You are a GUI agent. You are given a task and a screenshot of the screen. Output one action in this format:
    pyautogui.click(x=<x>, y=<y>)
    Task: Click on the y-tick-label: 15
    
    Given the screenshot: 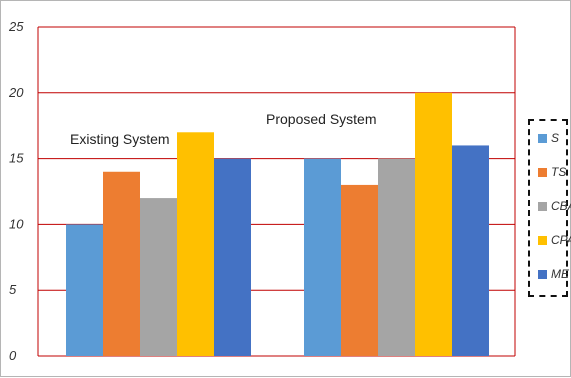 What is the action you would take?
    pyautogui.click(x=16, y=158)
    